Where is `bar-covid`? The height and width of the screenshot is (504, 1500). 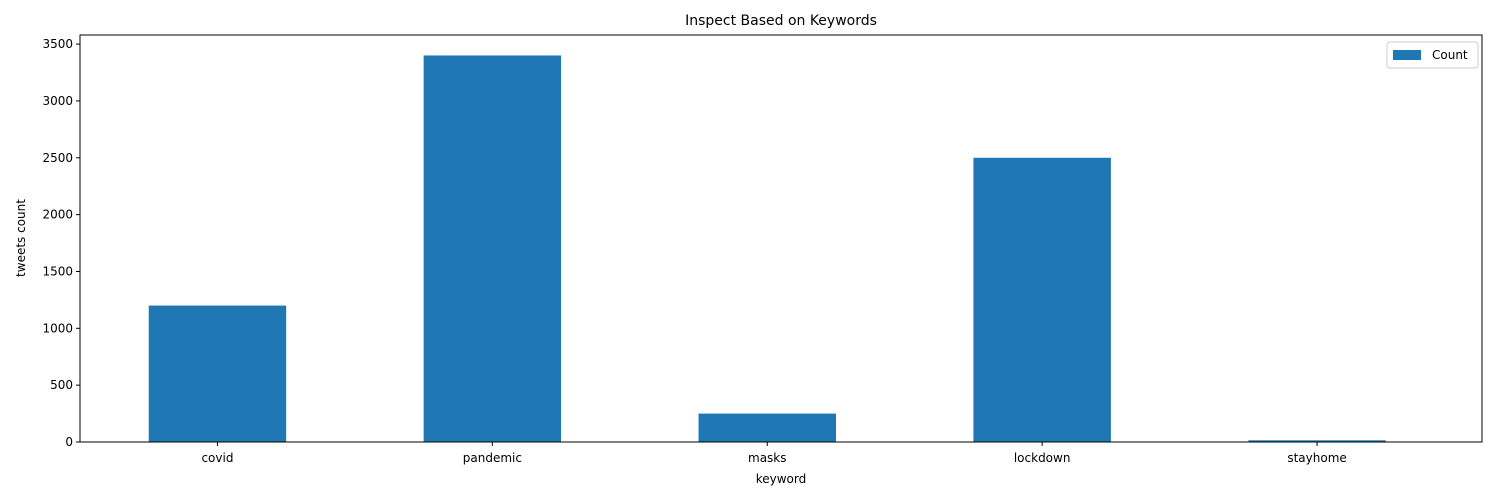 bar-covid is located at coordinates (217, 373).